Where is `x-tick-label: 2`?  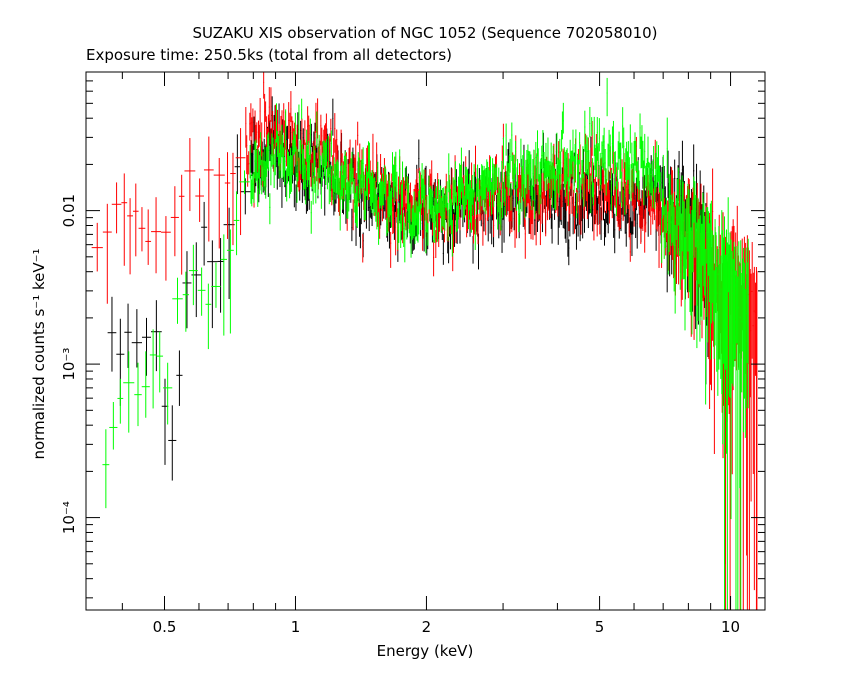
x-tick-label: 2 is located at coordinates (427, 627).